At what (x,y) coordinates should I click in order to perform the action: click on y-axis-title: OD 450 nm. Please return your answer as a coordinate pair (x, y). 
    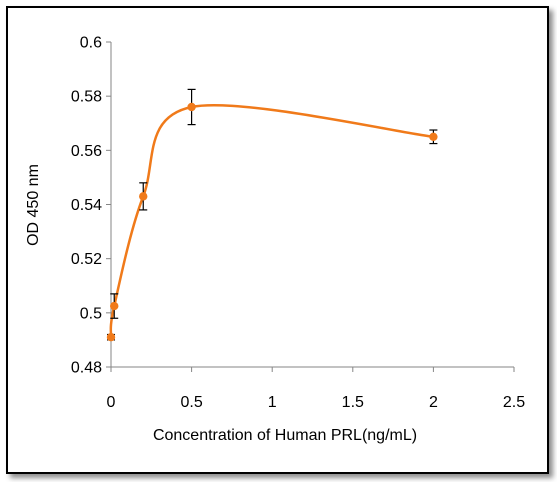
    Looking at the image, I should click on (33, 205).